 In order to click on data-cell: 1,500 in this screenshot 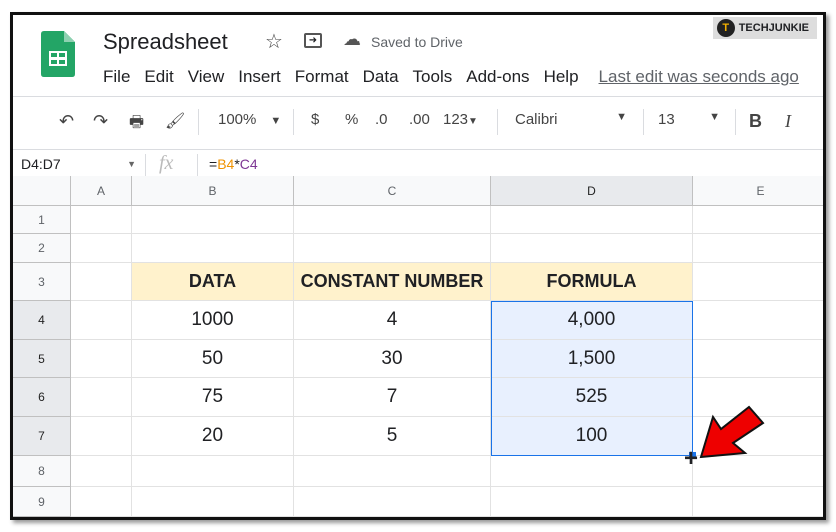, I will do `click(592, 359)`.